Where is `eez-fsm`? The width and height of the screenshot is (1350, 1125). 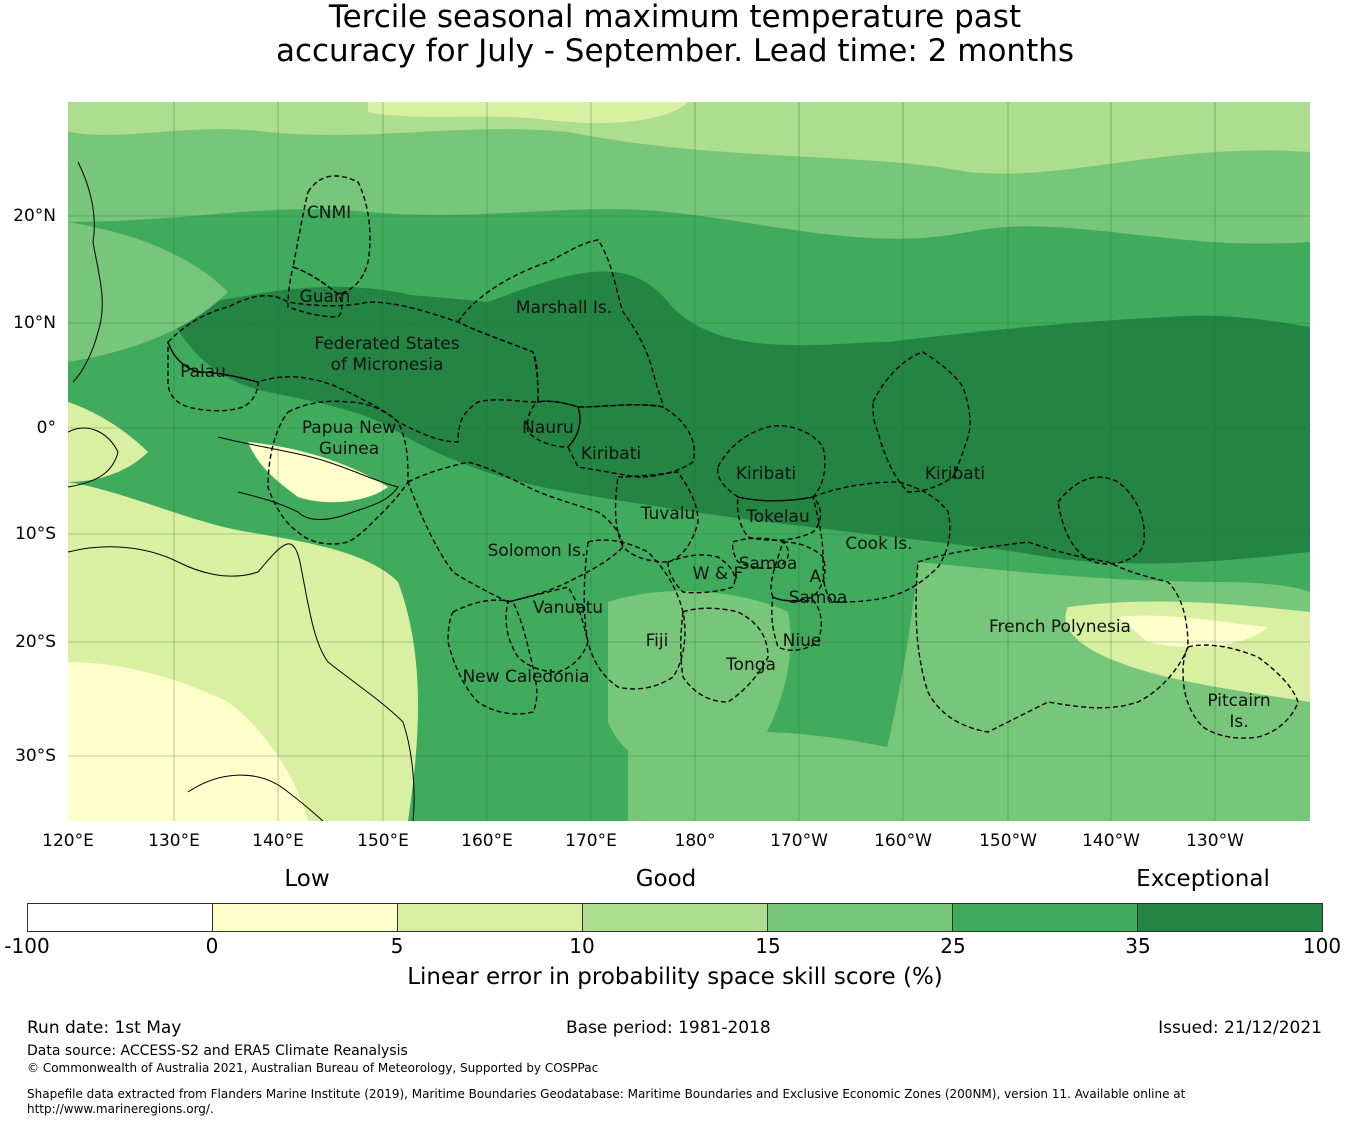 eez-fsm is located at coordinates (353, 369).